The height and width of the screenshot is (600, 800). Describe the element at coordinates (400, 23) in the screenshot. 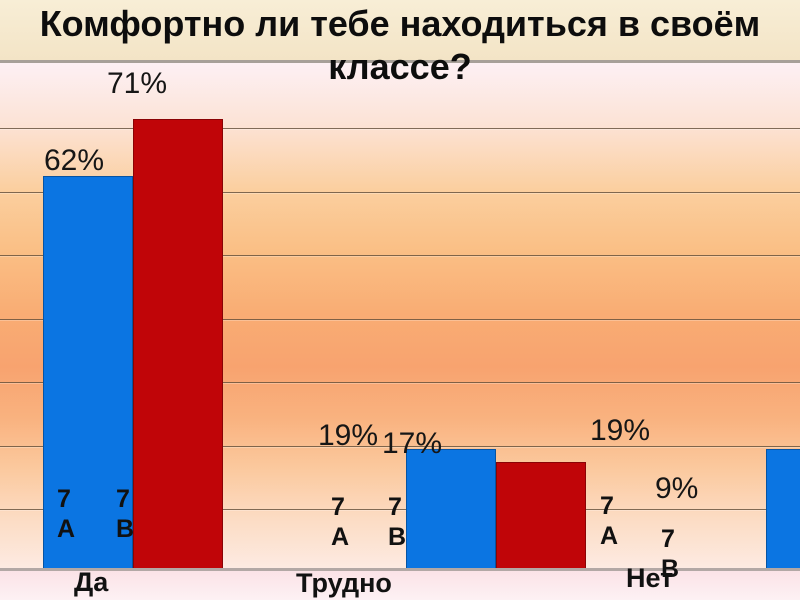

I see `title-line-1: Комфортно ли тебе находиться в своём` at that location.